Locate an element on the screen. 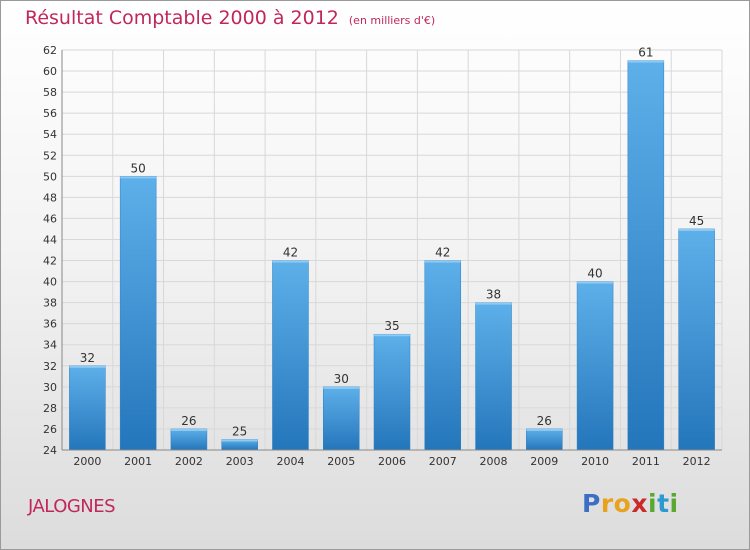 The image size is (750, 550). y-tick-label: 34 is located at coordinates (50, 345).